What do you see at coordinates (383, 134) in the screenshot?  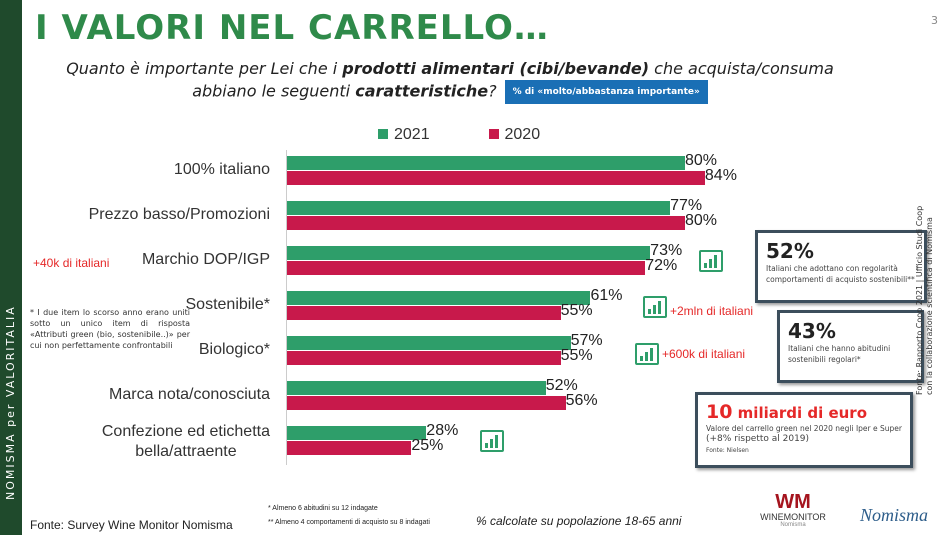 I see `legend-swatch-2021` at bounding box center [383, 134].